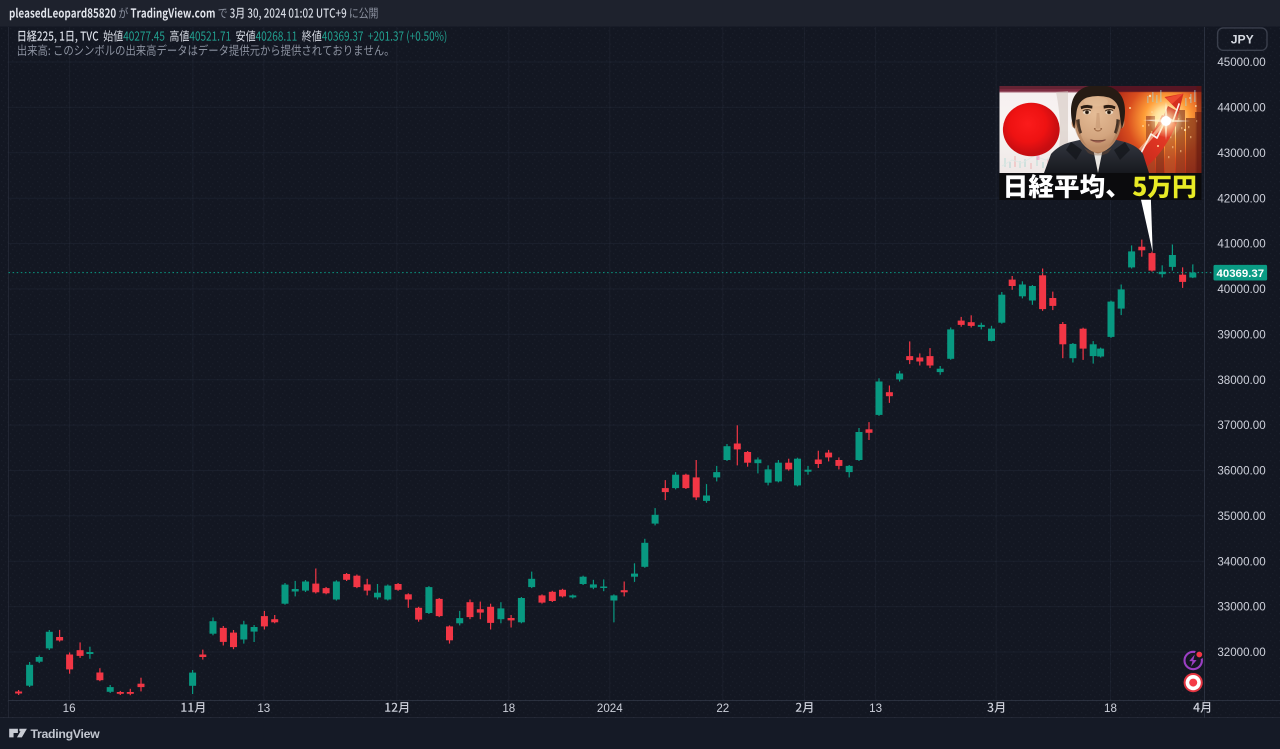  What do you see at coordinates (1241, 380) in the screenshot?
I see `svg-text: 38000.00` at bounding box center [1241, 380].